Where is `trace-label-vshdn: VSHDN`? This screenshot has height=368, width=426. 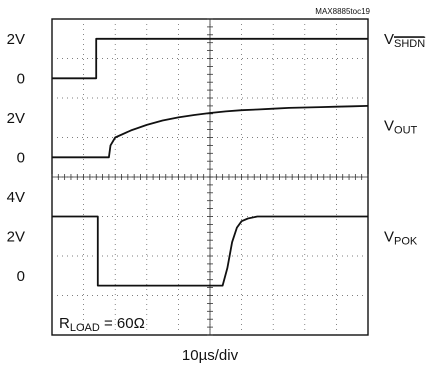
trace-label-vshdn: VSHDN is located at coordinates (404, 40).